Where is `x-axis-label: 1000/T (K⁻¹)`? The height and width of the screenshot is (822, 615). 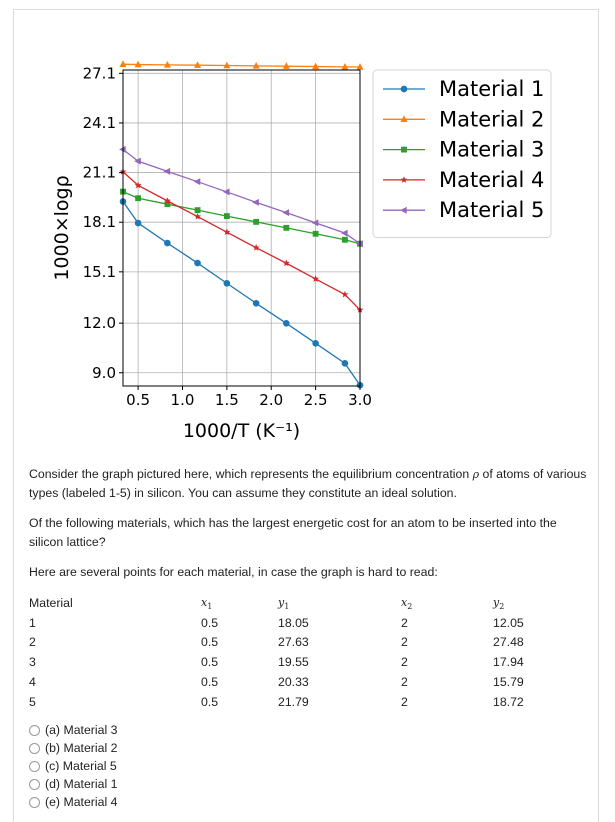 x-axis-label: 1000/T (K⁻¹) is located at coordinates (241, 431).